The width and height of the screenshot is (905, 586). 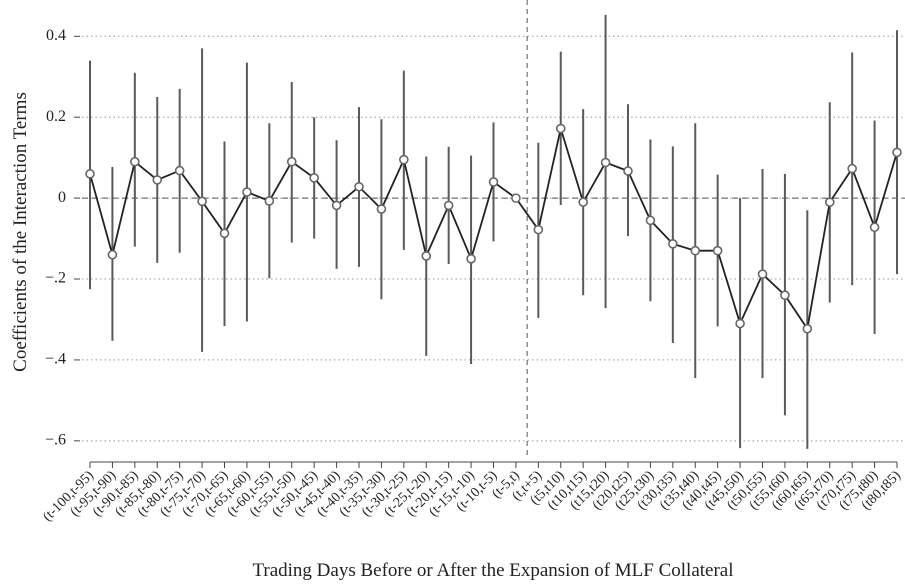 What do you see at coordinates (55, 278) in the screenshot?
I see `y-tick-label: −.2` at bounding box center [55, 278].